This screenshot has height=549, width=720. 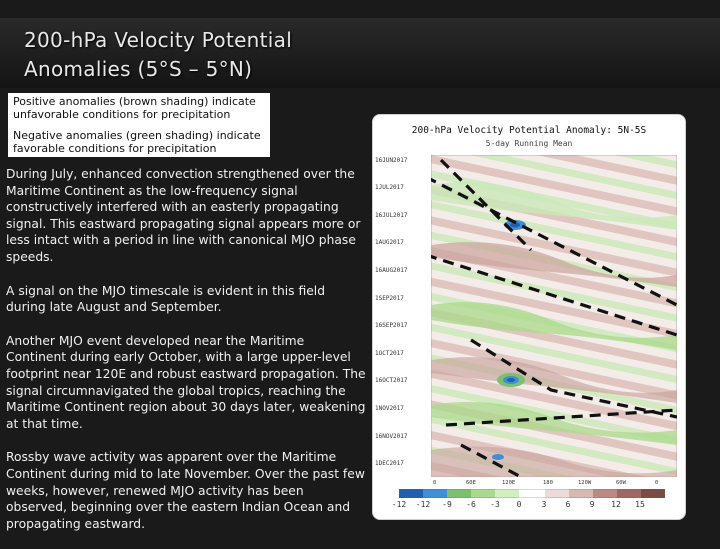 I want to click on colorbar-label: 6, so click(x=568, y=504).